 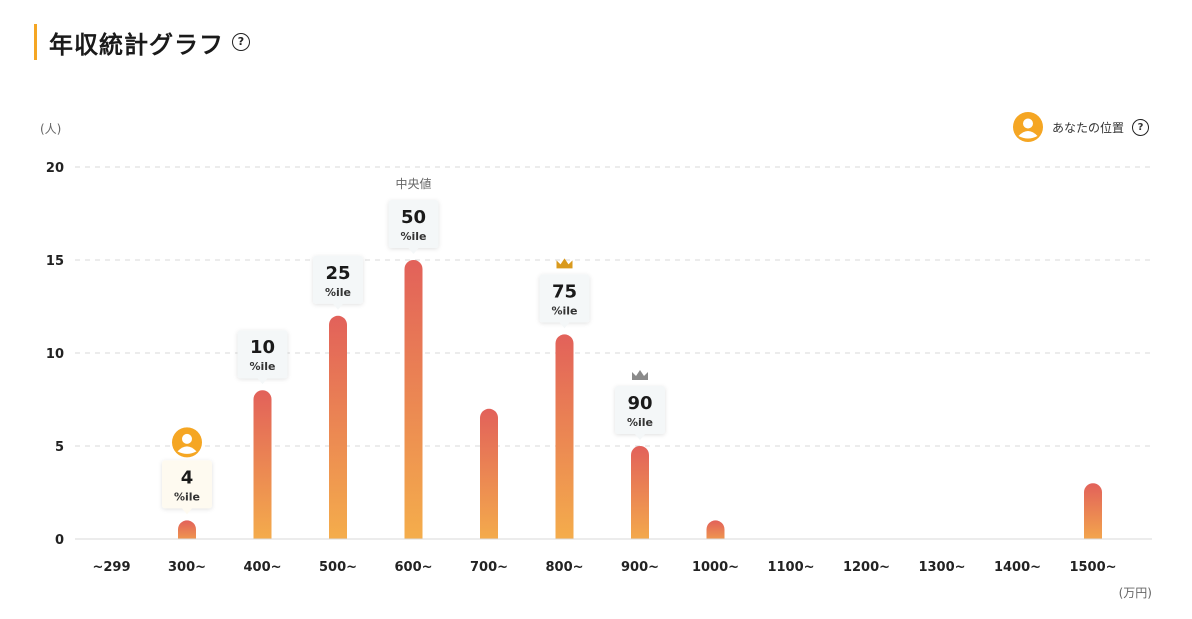 I want to click on user-avatar-icon, so click(x=1027, y=127).